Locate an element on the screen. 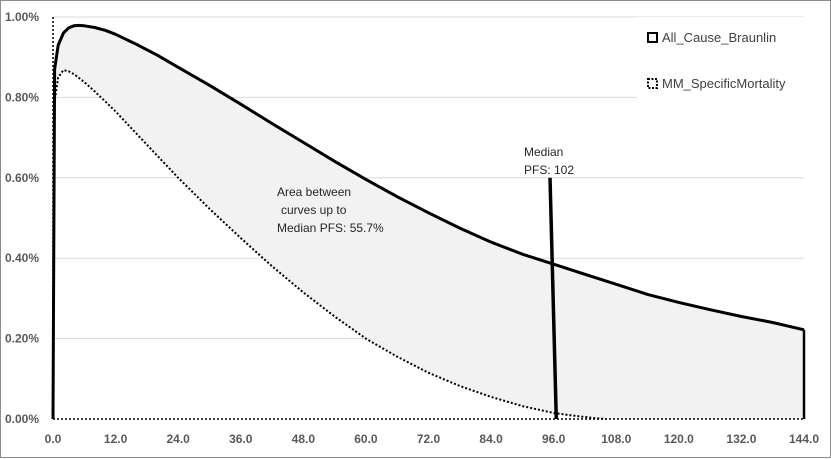  x-tick-label: 84.0 is located at coordinates (491, 439).